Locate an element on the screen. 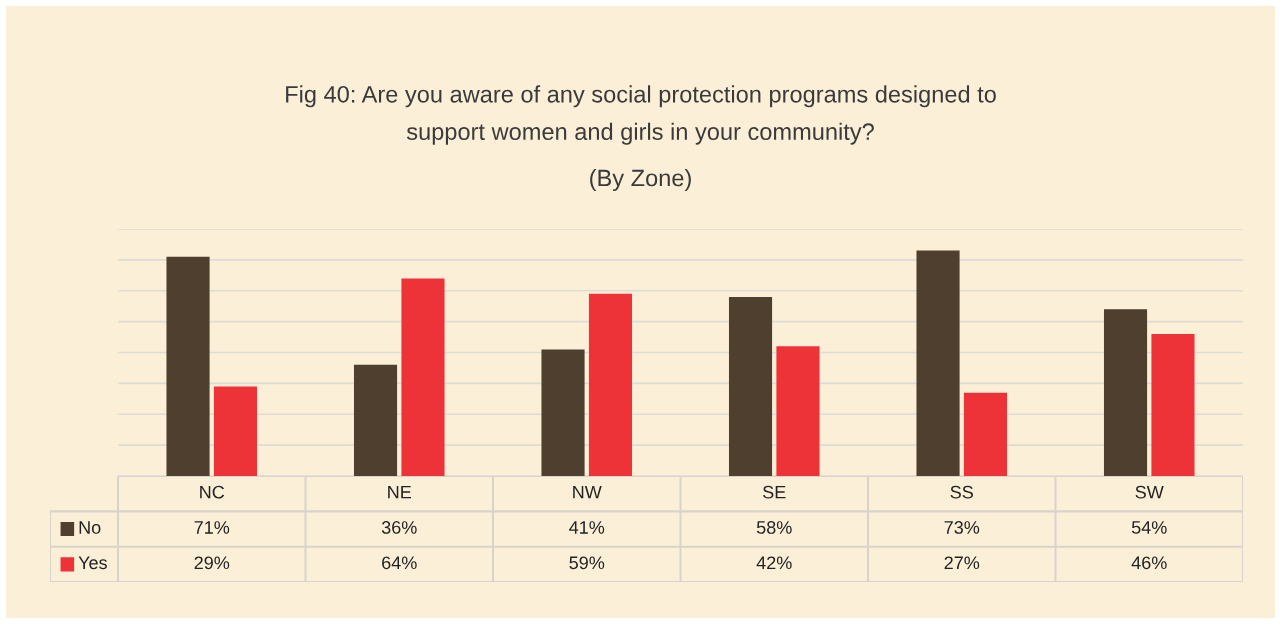 Image resolution: width=1281 pixels, height=628 pixels. data-label: 46% is located at coordinates (1149, 563).